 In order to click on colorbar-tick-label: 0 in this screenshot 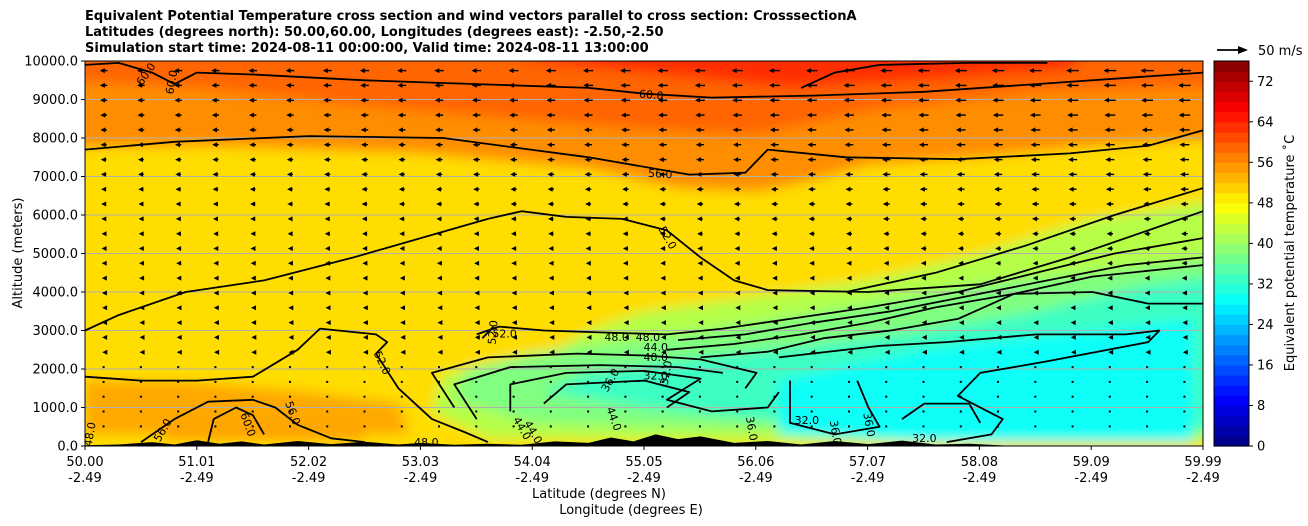, I will do `click(1261, 447)`.